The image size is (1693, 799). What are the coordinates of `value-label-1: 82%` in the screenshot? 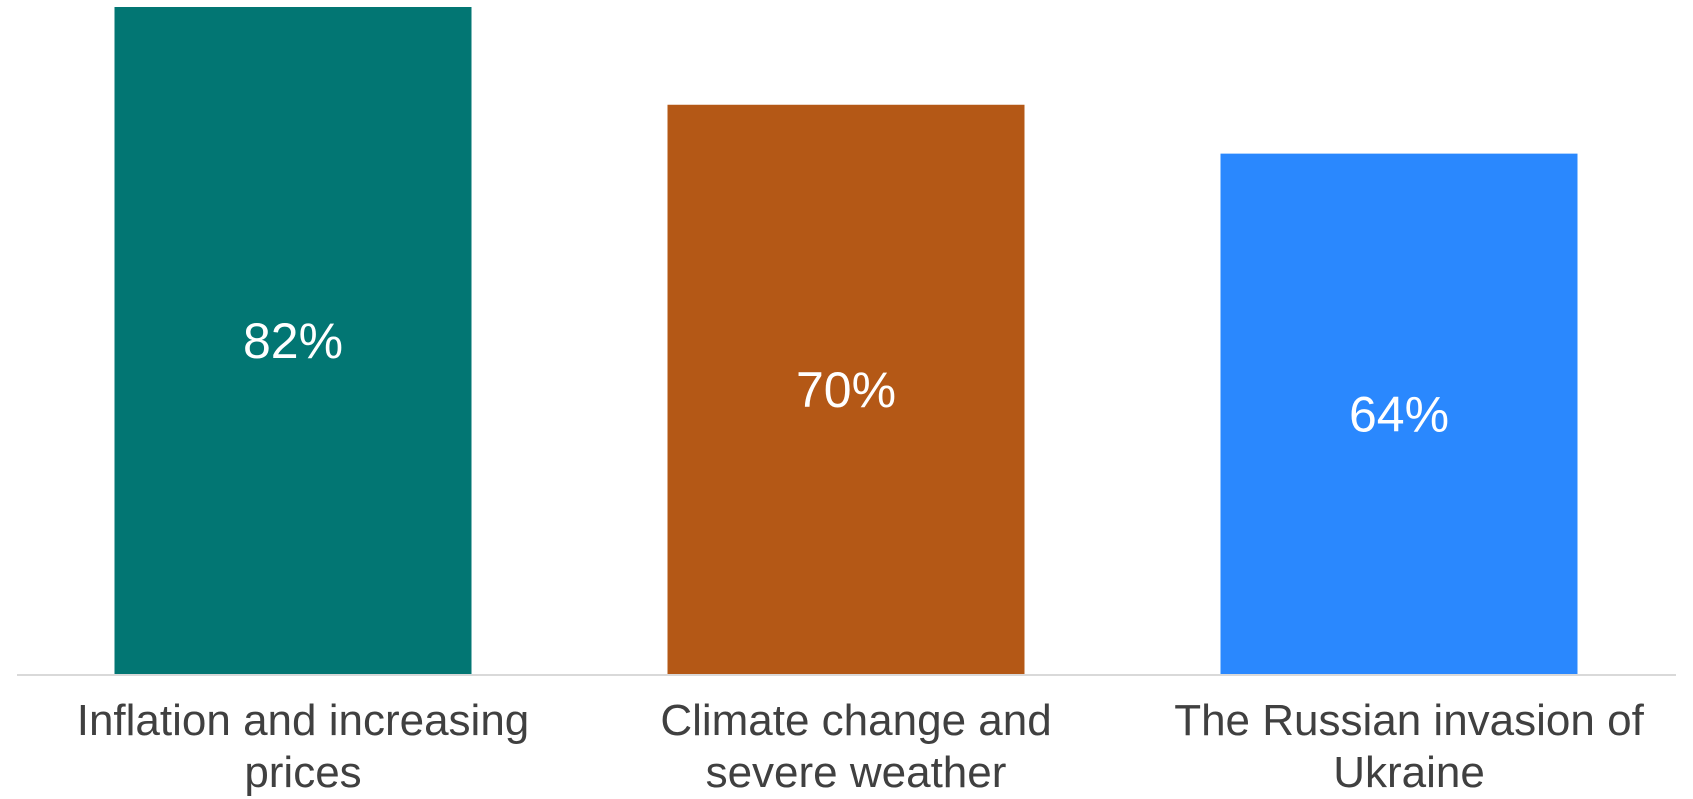 It's located at (293, 341).